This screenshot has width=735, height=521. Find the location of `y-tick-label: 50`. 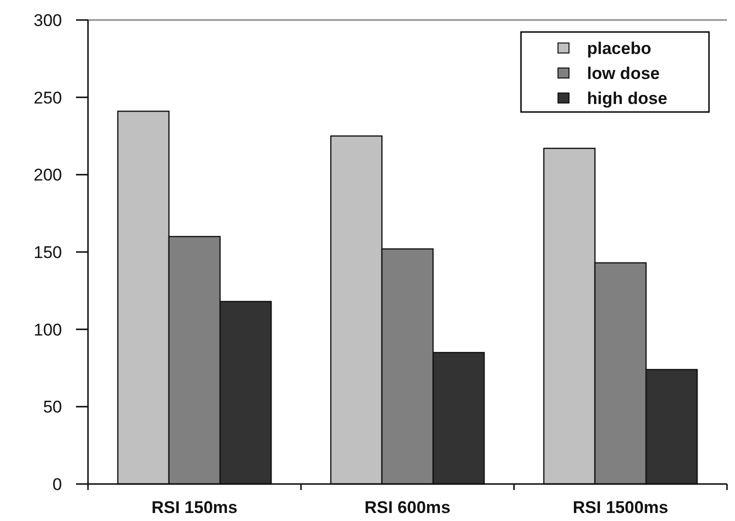

y-tick-label: 50 is located at coordinates (52, 407).